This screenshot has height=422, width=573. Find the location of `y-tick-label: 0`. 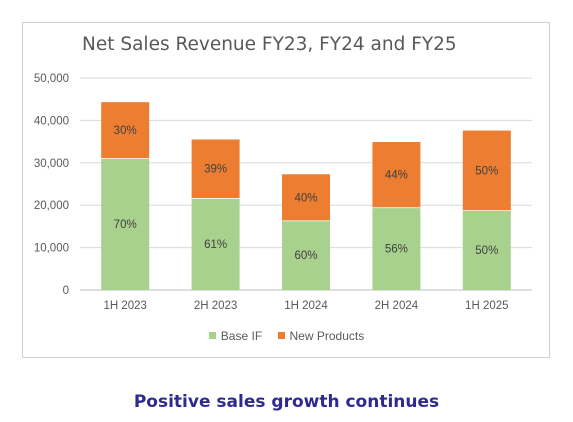

y-tick-label: 0 is located at coordinates (66, 291).